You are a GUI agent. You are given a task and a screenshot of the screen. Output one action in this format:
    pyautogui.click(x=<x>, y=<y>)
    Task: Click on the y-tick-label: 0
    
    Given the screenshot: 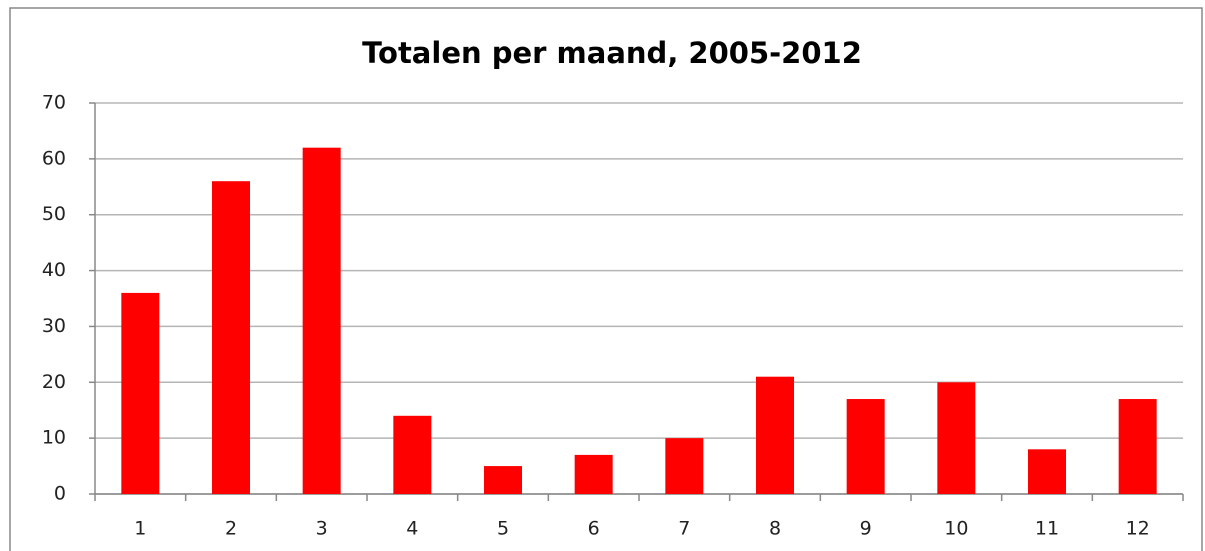 What is the action you would take?
    pyautogui.click(x=60, y=494)
    